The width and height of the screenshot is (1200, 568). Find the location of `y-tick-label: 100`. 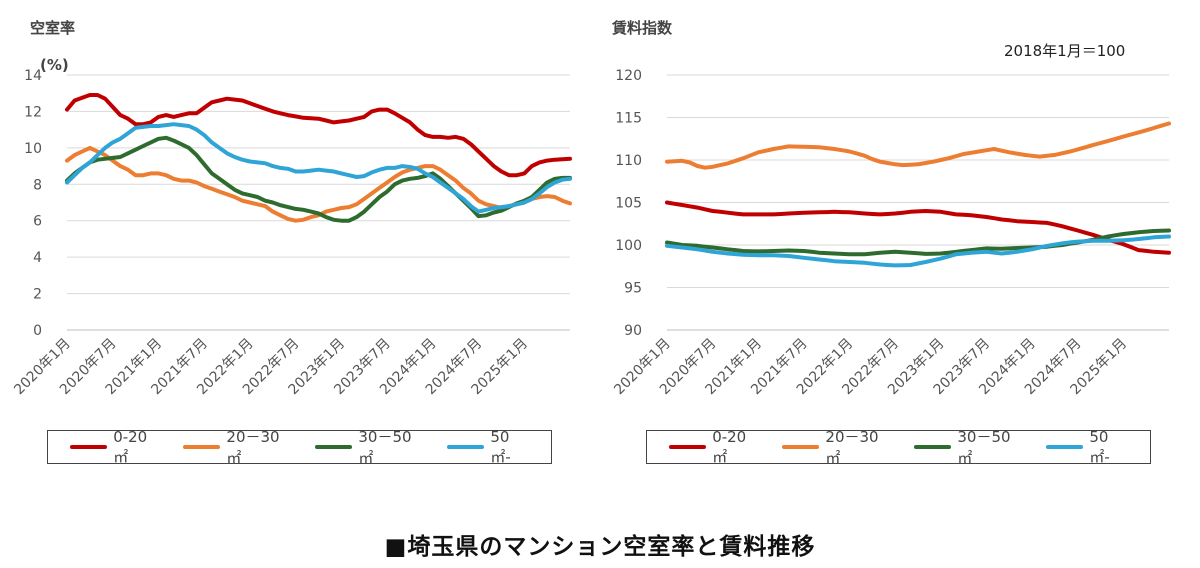

y-tick-label: 100 is located at coordinates (628, 246).